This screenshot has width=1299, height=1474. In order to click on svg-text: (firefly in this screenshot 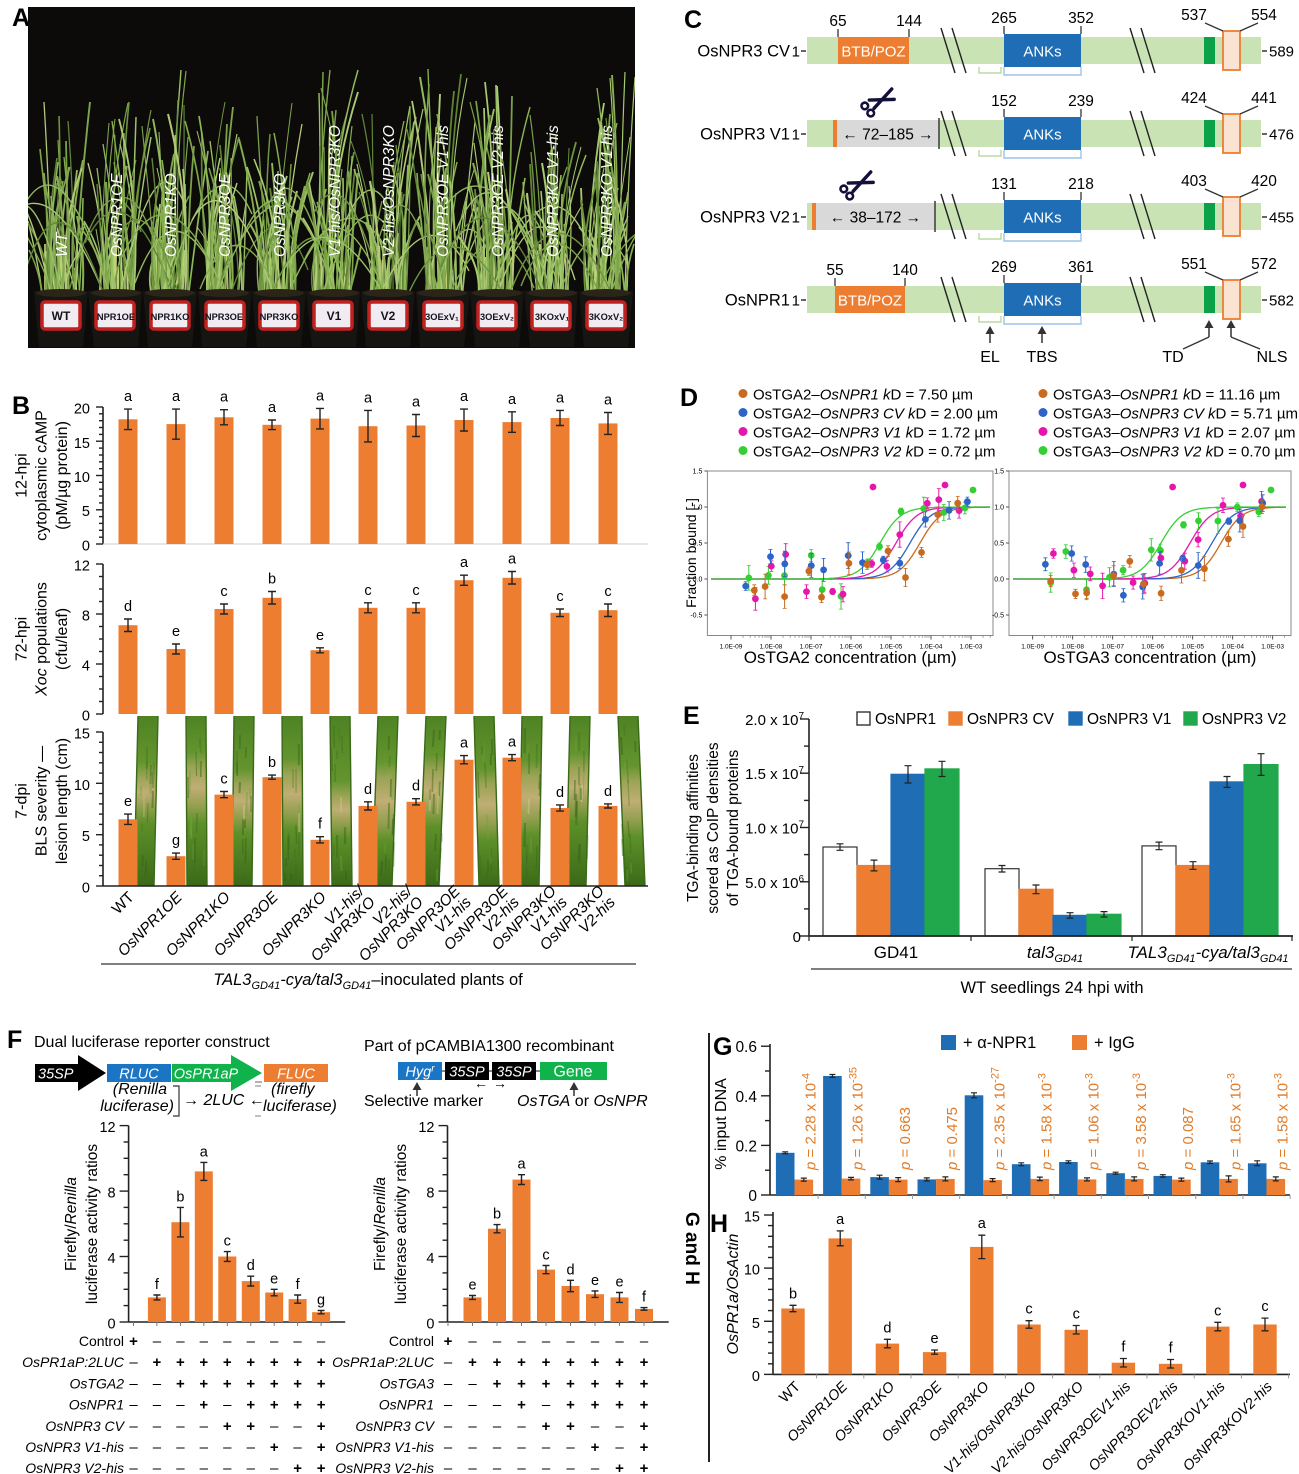, I will do `click(293, 1089)`.